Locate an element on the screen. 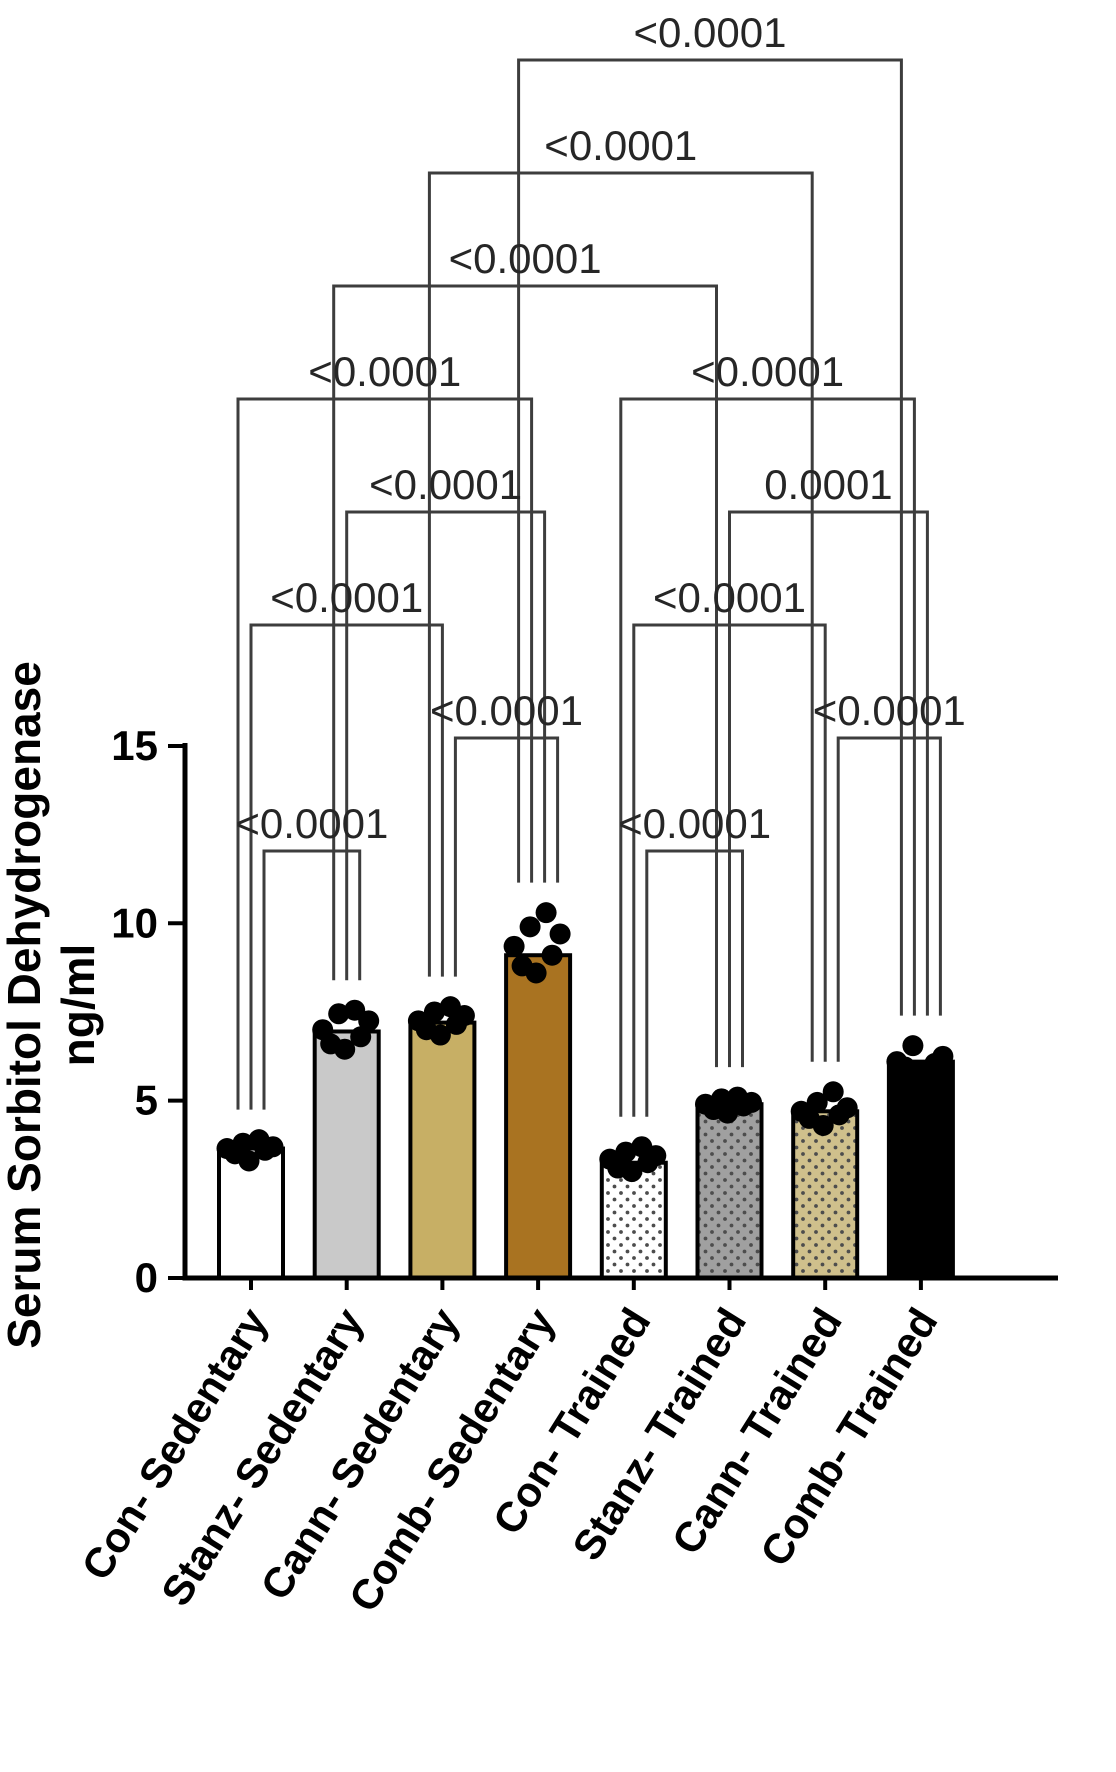  y-axis-title-line1: Serum Sorbitol Dehydrogenase is located at coordinates (25, 1005).